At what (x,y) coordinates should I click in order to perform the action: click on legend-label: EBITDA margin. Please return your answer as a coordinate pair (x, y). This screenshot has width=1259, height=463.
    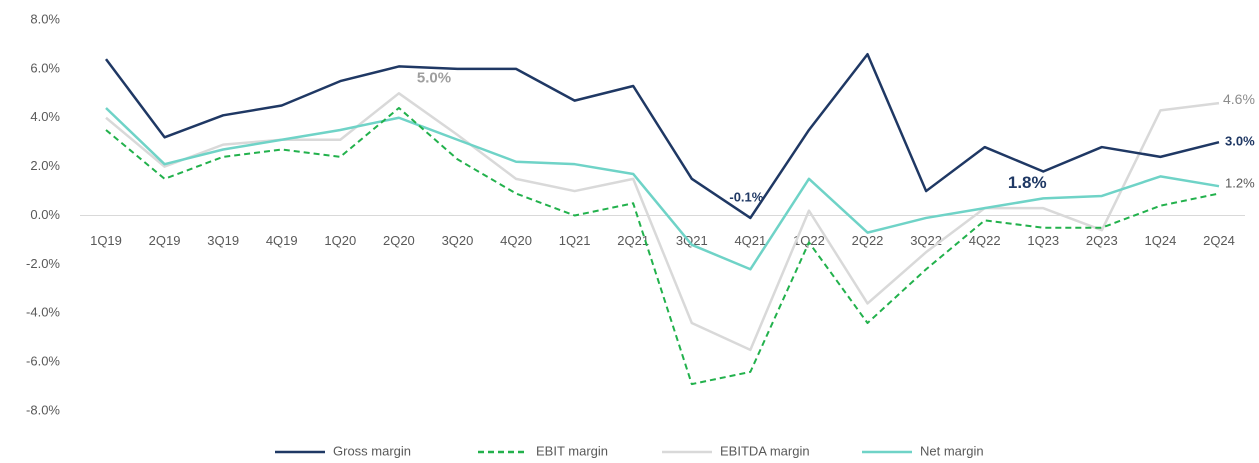
    Looking at the image, I should click on (765, 450).